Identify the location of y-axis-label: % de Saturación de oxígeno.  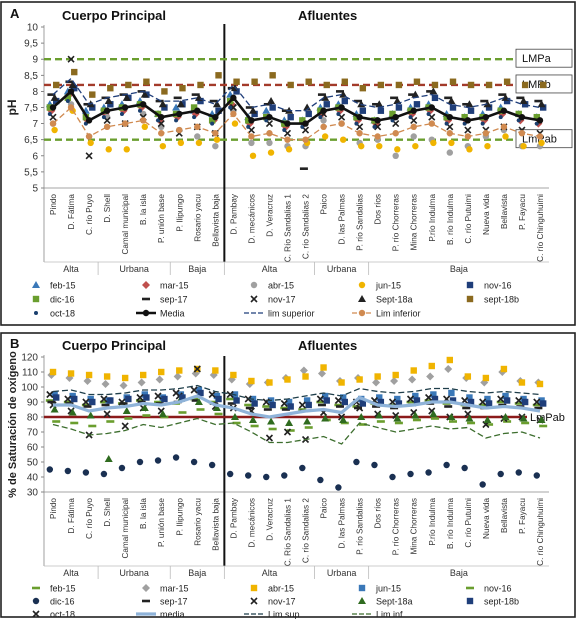
(13, 424).